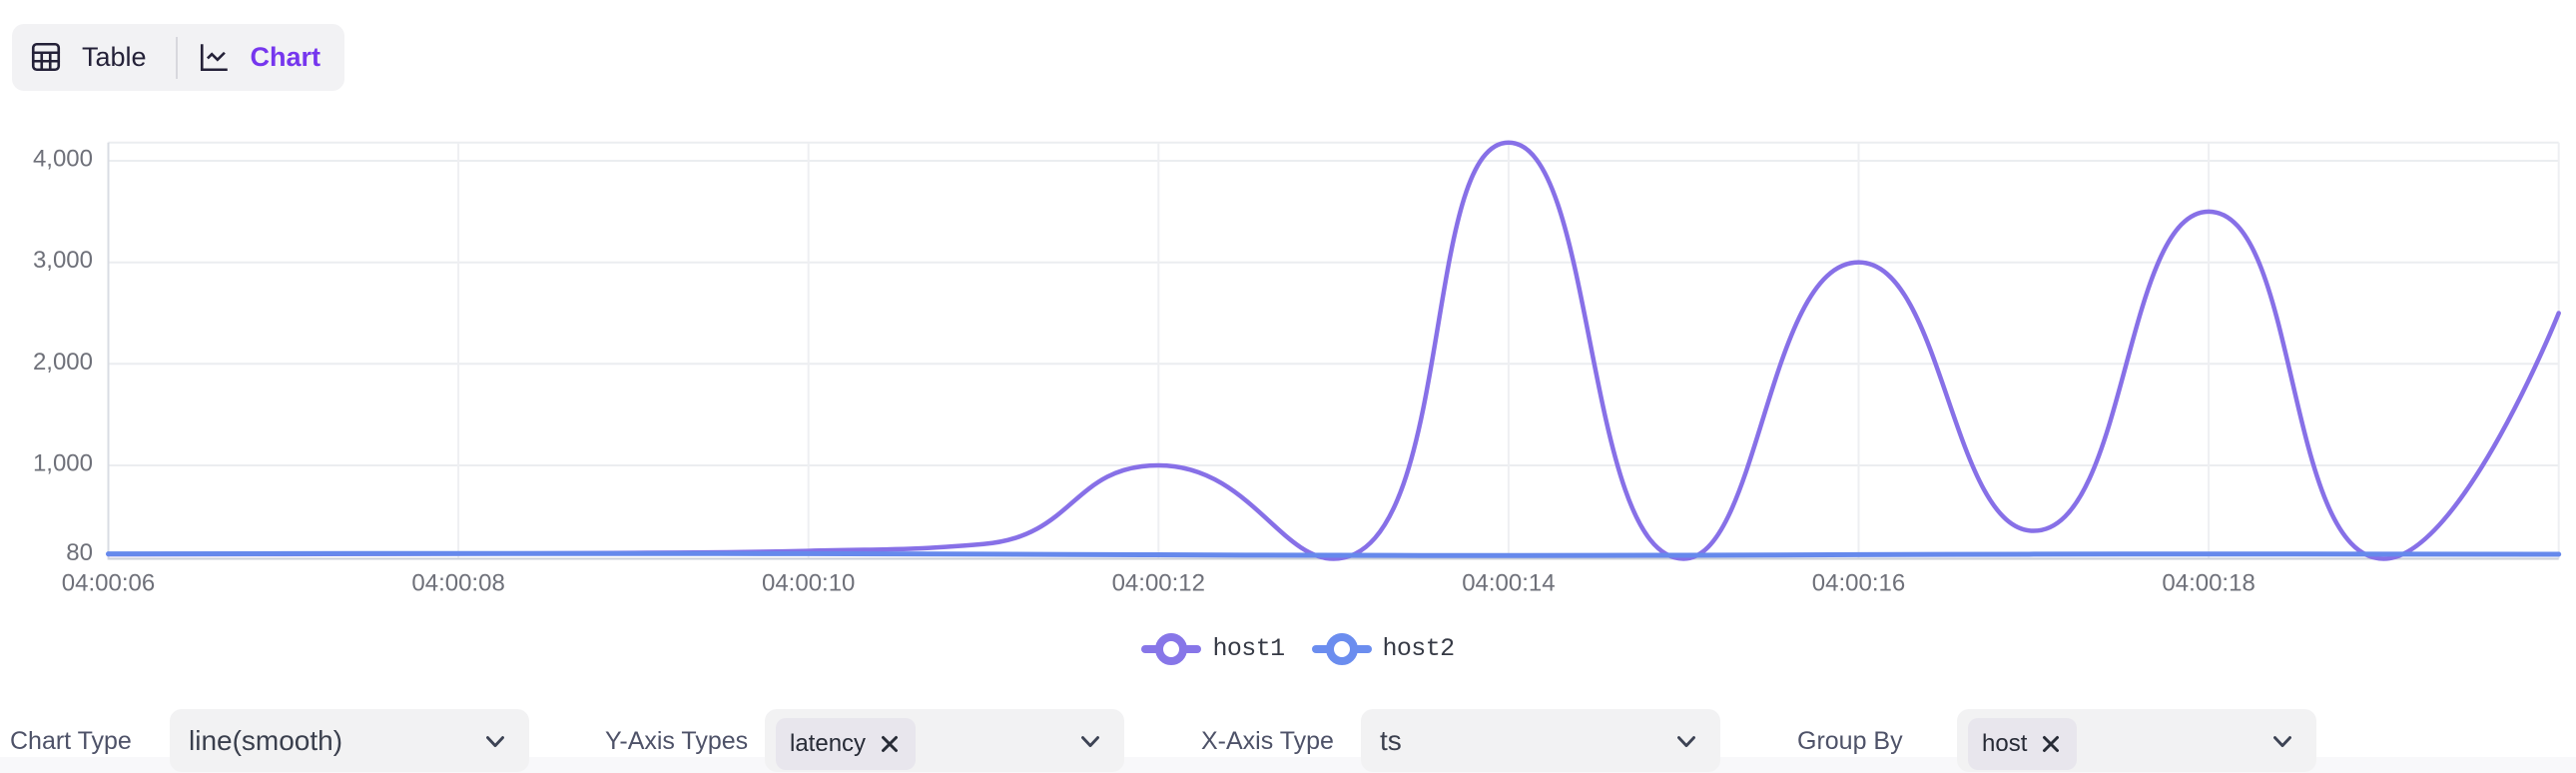 Image resolution: width=2576 pixels, height=773 pixels. I want to click on svg-text: 2,000, so click(63, 362).